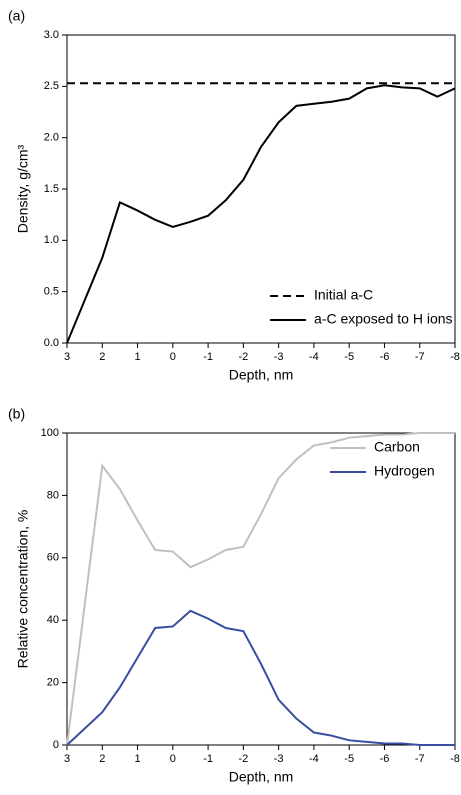 The image size is (461, 795). What do you see at coordinates (56, 745) in the screenshot?
I see `y-tick-label: 0` at bounding box center [56, 745].